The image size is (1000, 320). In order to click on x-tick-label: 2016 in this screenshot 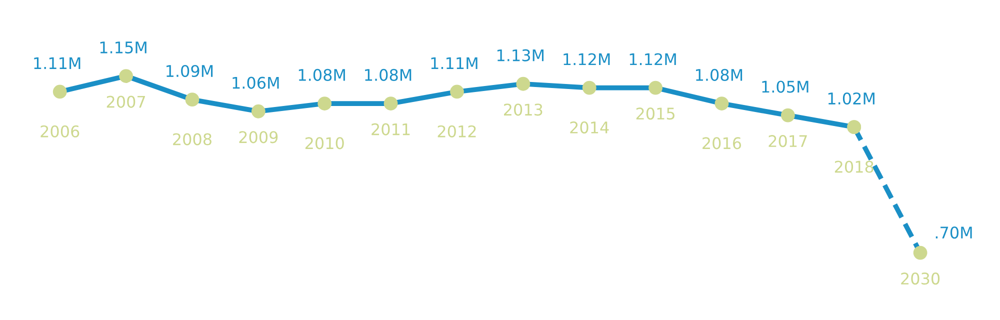, I will do `click(722, 143)`.